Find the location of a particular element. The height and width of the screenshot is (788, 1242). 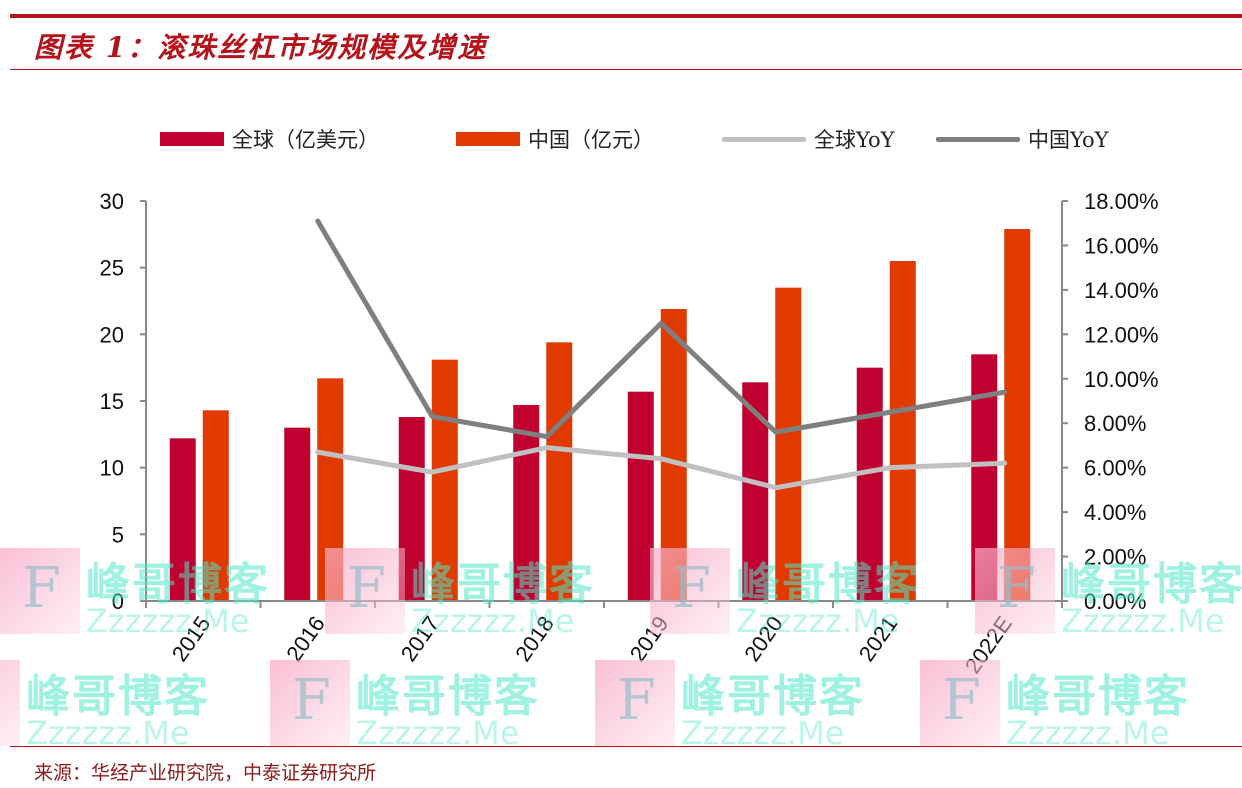

legend-item-china-market: 中国（亿元） is located at coordinates (555, 139).